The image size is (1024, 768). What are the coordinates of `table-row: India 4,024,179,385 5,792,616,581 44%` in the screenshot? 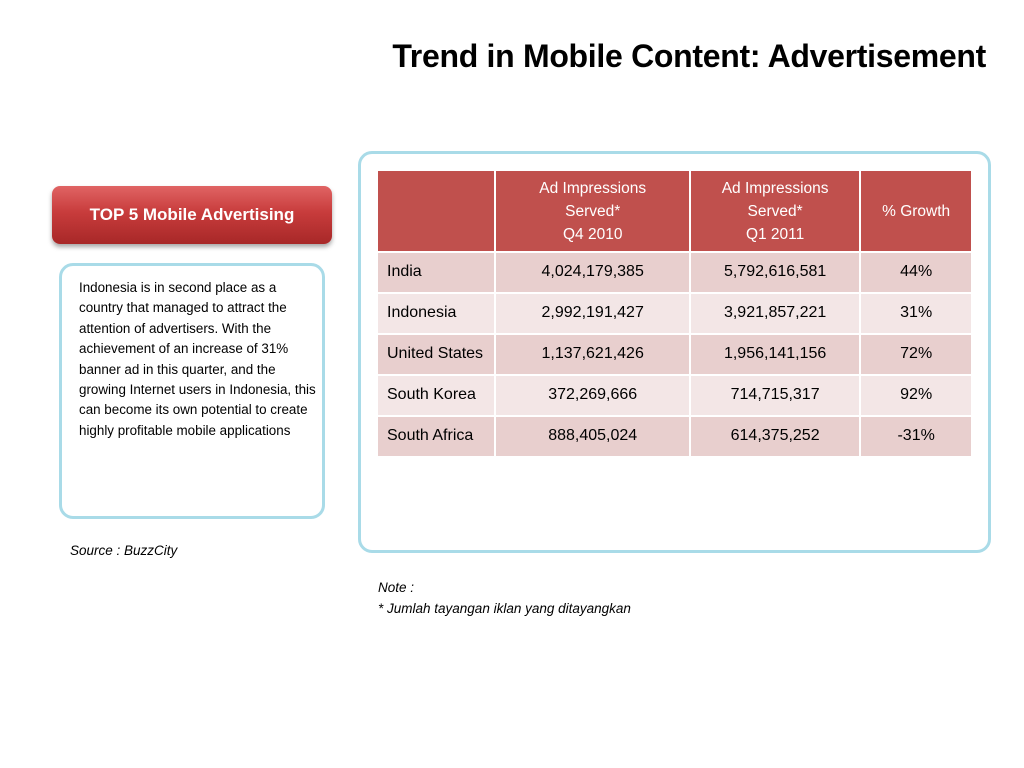 It's located at (674, 272).